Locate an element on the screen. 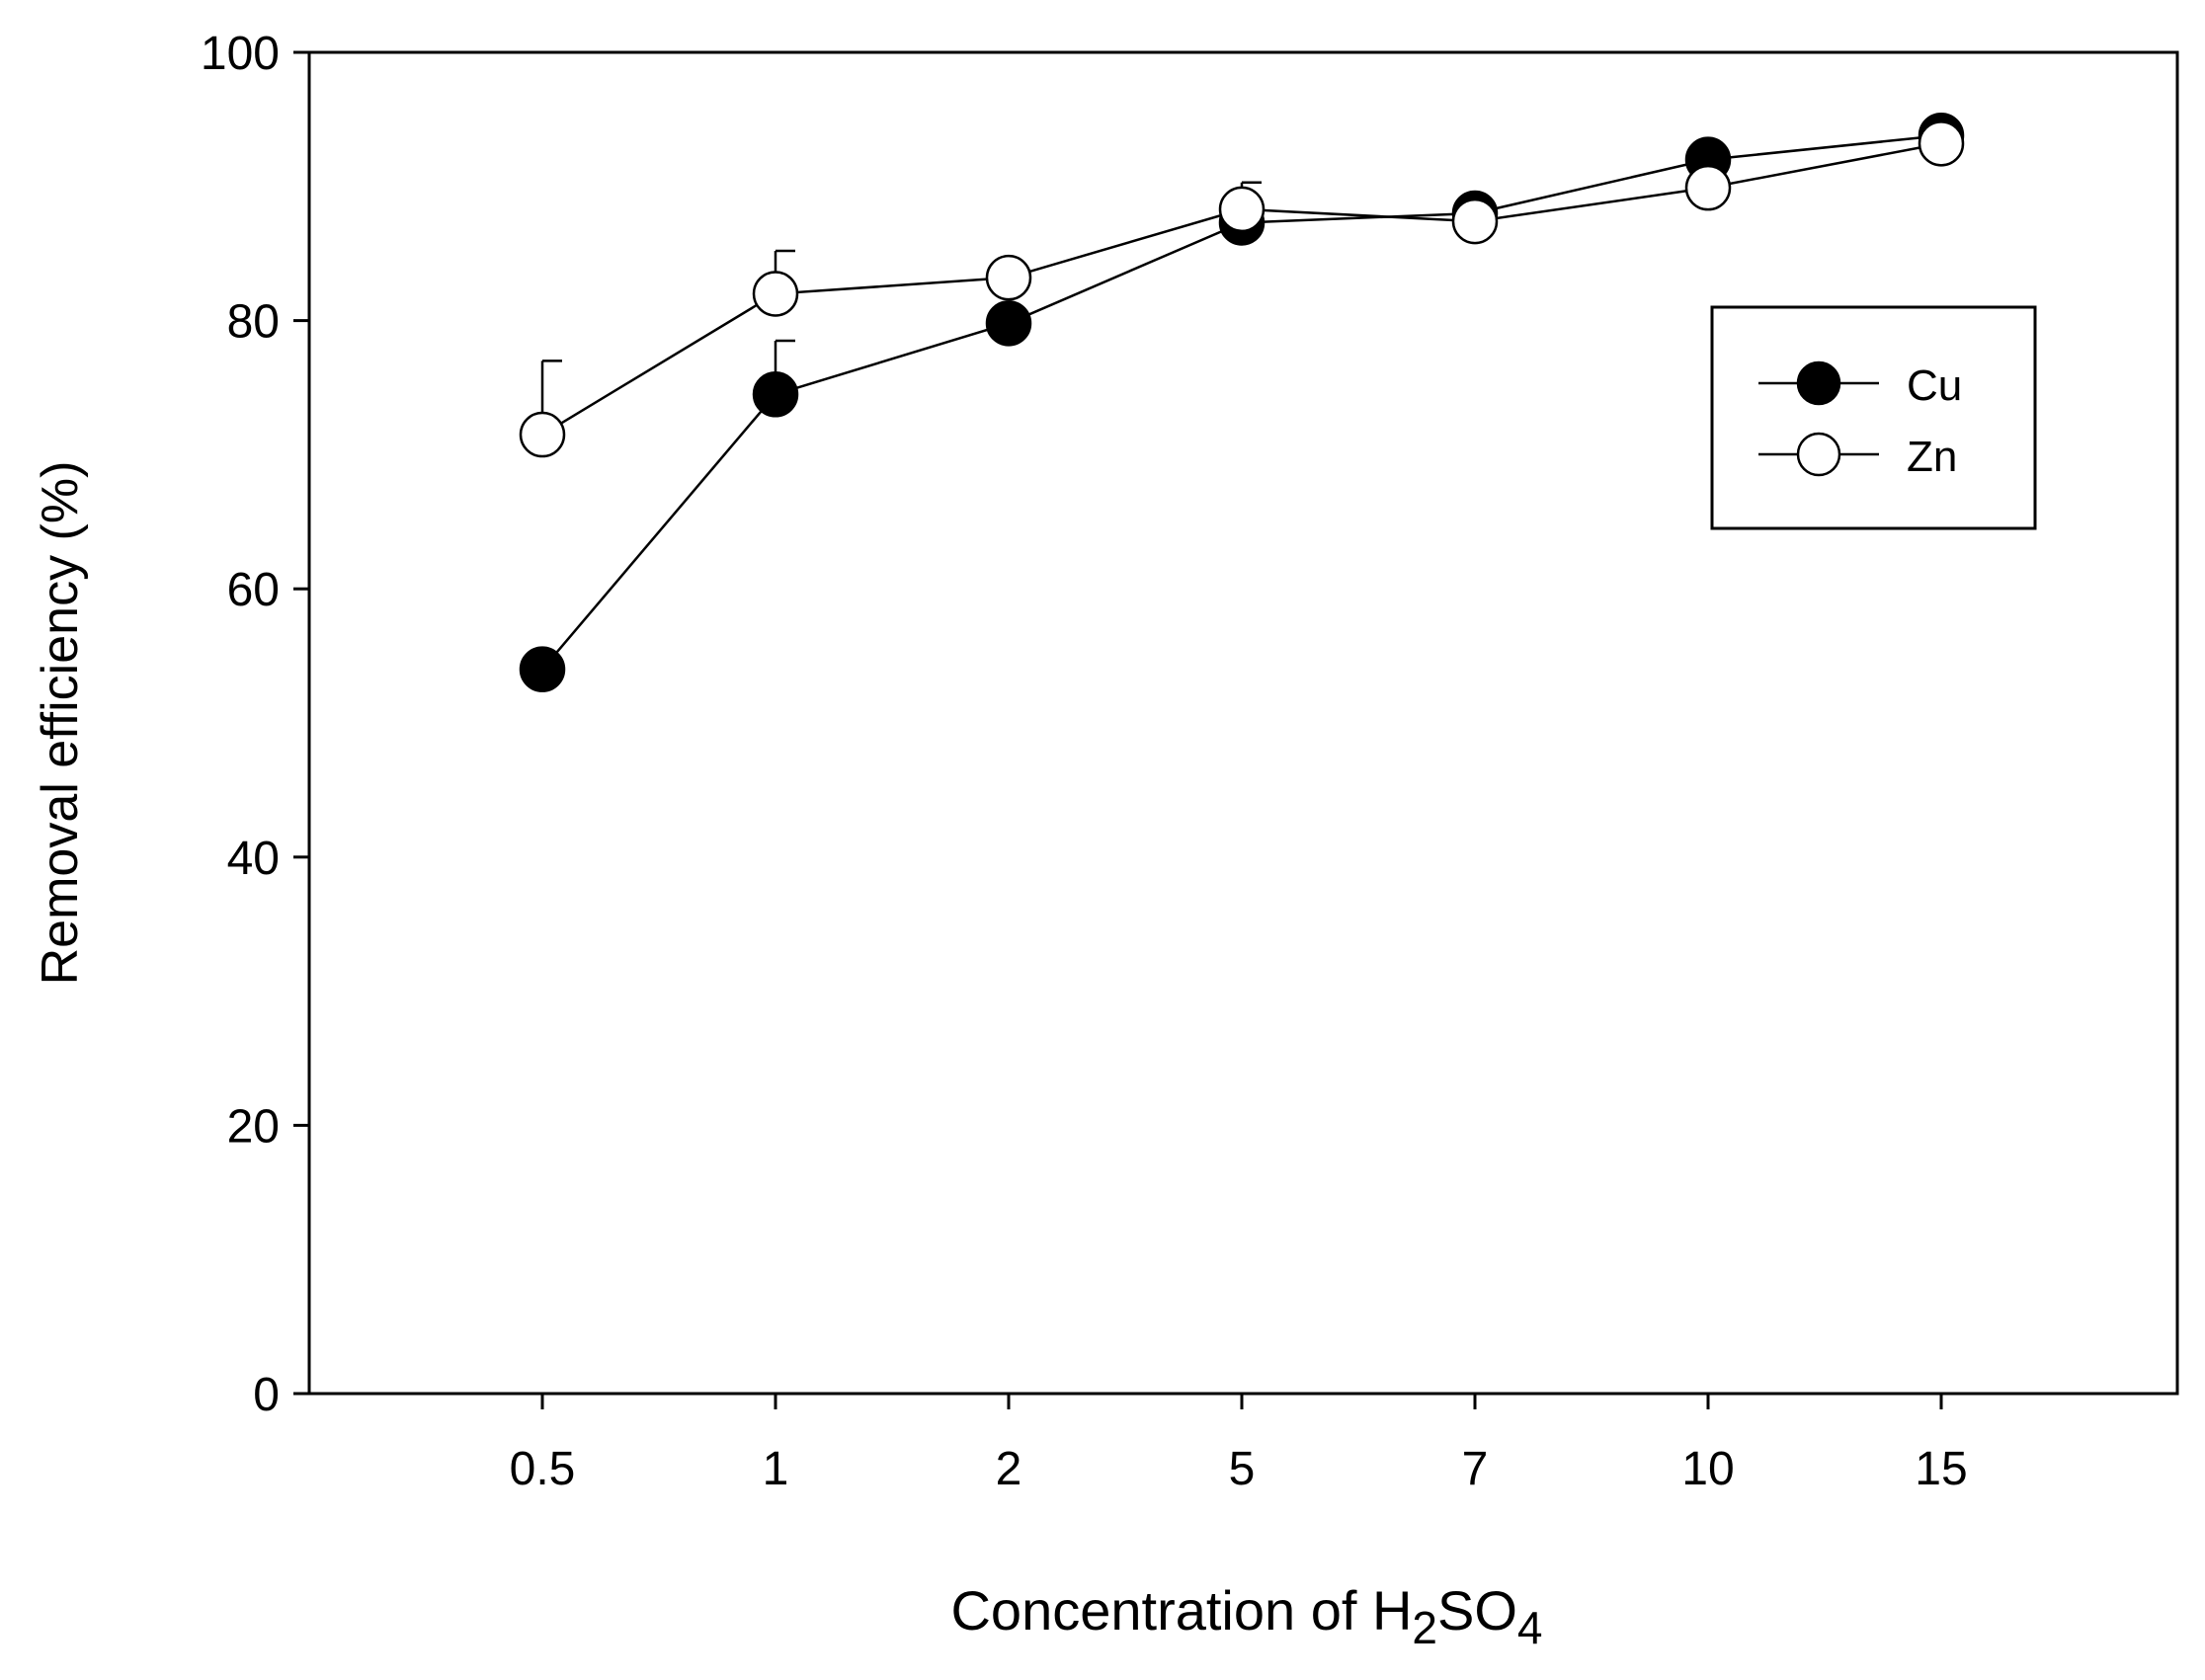 Image resolution: width=2205 pixels, height=1680 pixels. series-zn is located at coordinates (1242, 289).